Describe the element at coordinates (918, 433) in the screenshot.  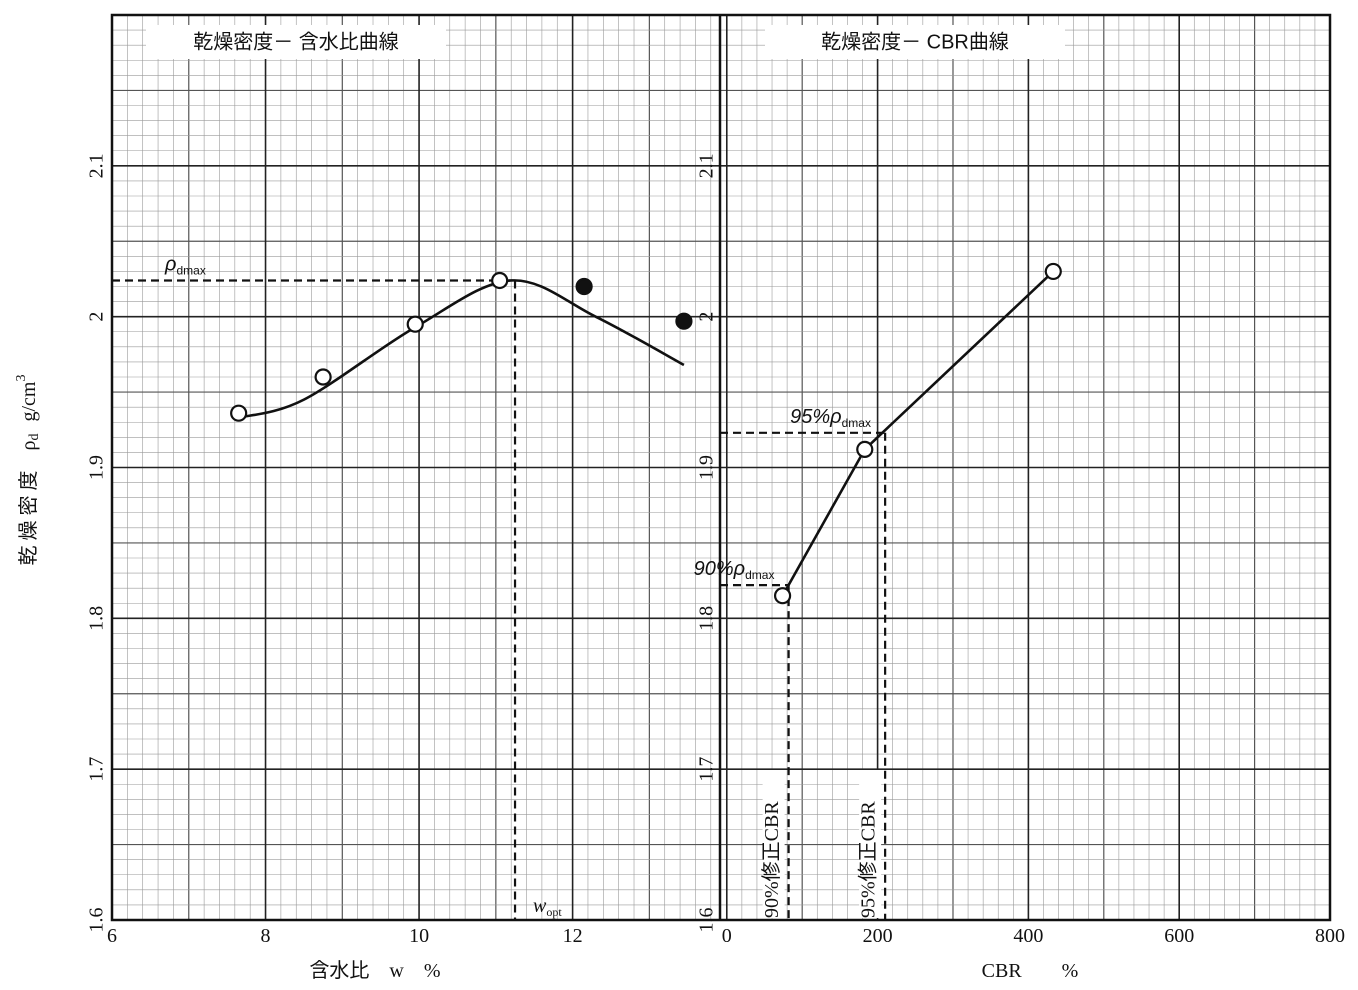
I see `series-line` at that location.